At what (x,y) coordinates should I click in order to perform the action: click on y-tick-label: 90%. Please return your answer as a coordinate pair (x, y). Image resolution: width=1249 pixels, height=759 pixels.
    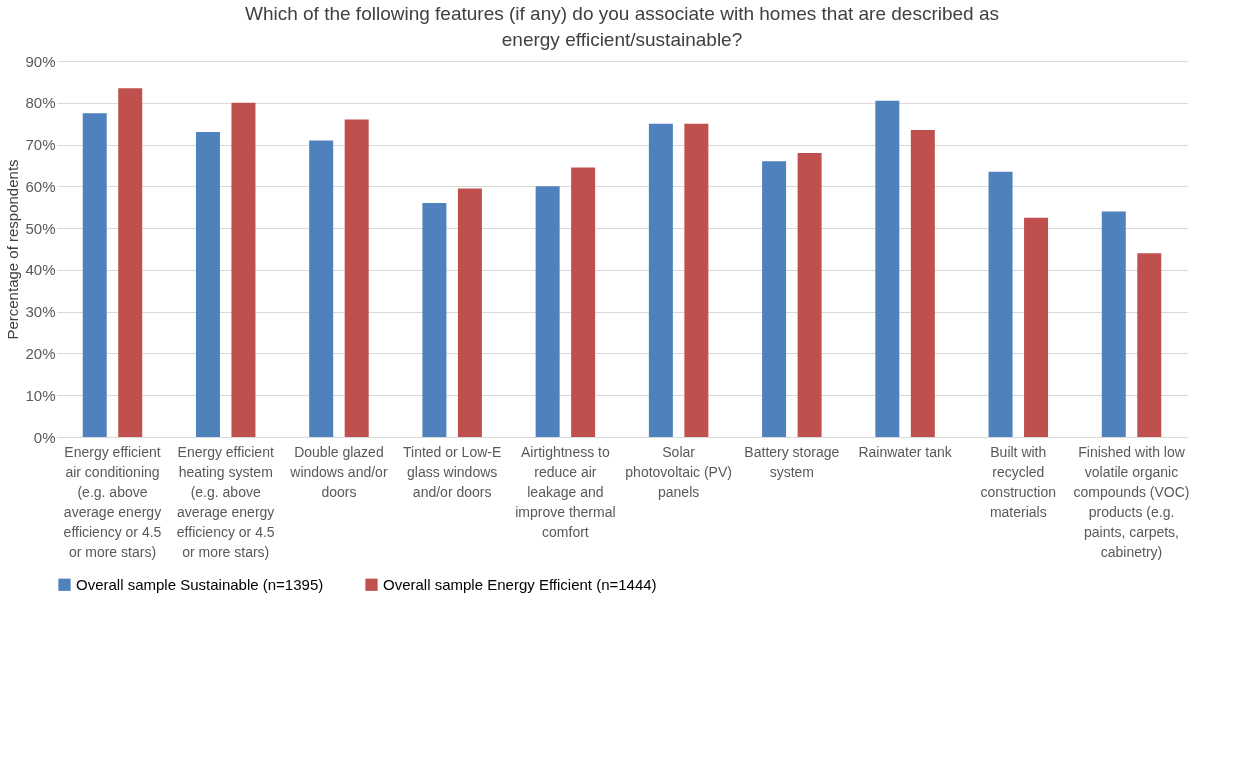
    Looking at the image, I should click on (40, 61).